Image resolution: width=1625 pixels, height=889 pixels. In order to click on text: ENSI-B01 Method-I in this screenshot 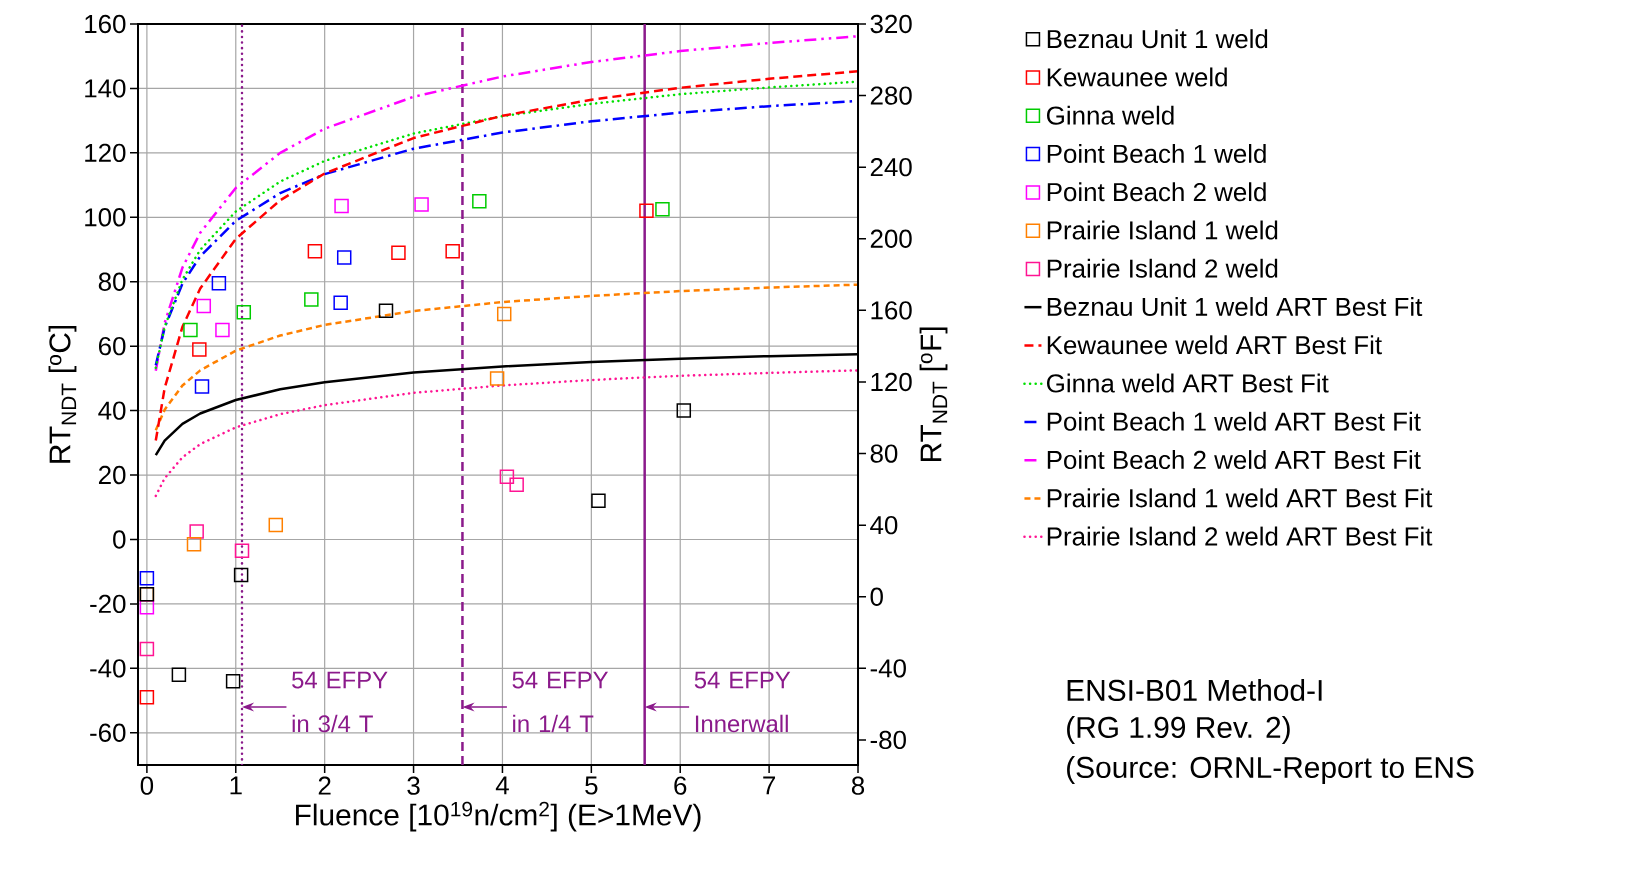, I will do `click(1194, 690)`.